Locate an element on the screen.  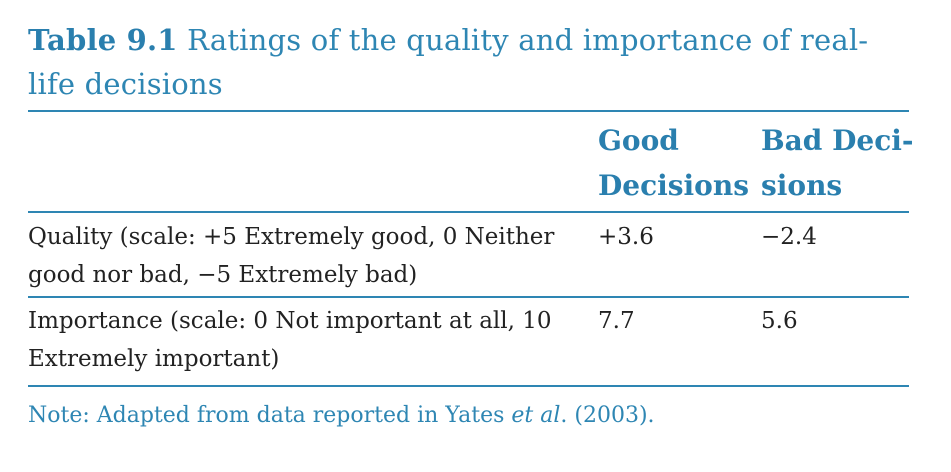
bottom-rule is located at coordinates (468, 386).